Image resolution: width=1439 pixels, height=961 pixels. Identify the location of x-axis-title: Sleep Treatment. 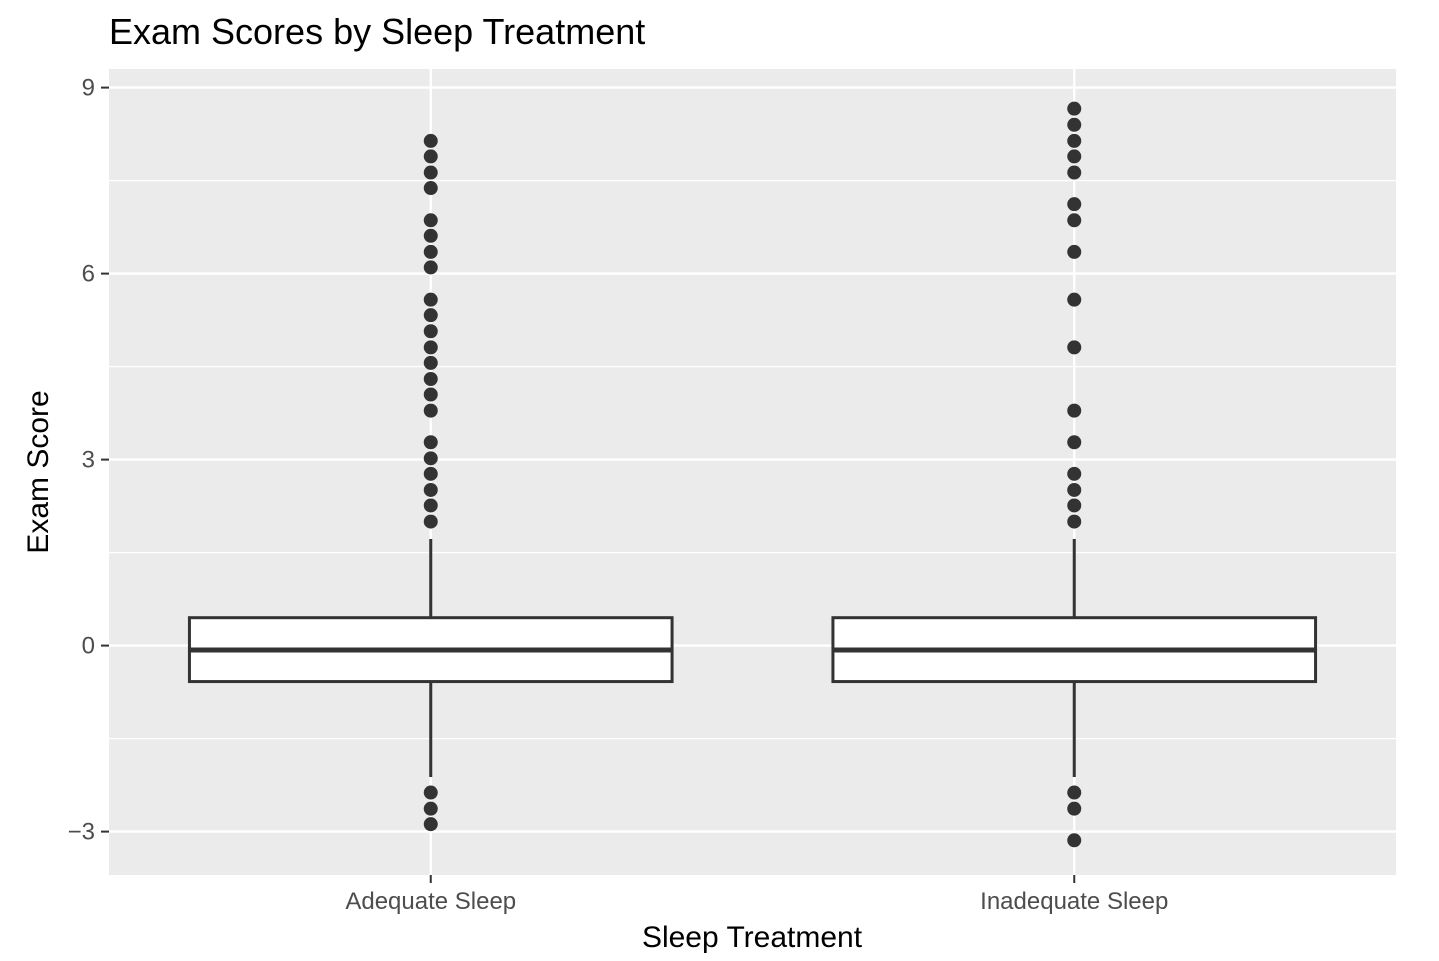
(752, 937).